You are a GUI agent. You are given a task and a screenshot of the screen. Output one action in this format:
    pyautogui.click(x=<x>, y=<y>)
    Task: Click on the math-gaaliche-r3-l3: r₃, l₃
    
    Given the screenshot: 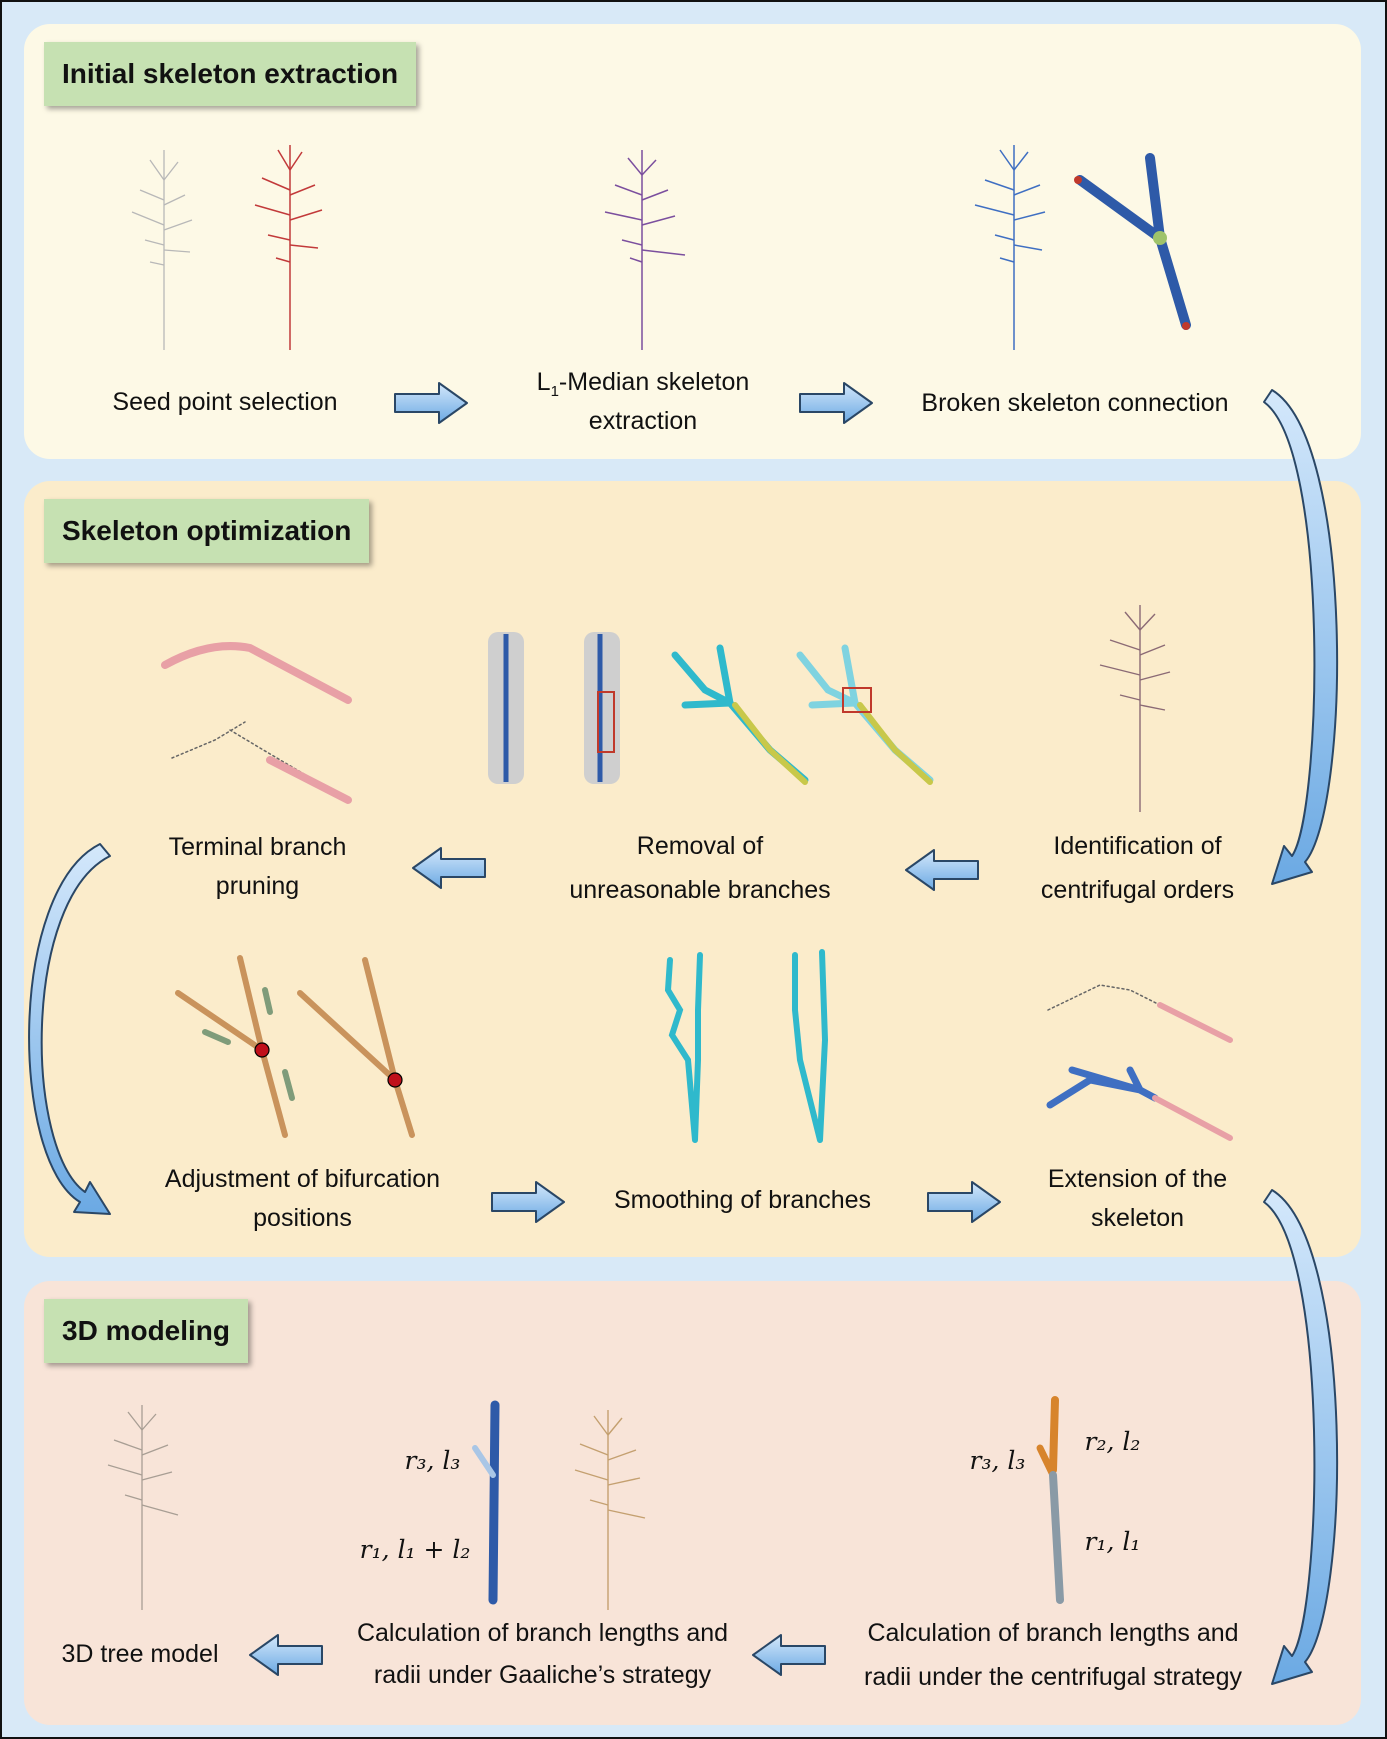 What is the action you would take?
    pyautogui.click(x=432, y=1460)
    